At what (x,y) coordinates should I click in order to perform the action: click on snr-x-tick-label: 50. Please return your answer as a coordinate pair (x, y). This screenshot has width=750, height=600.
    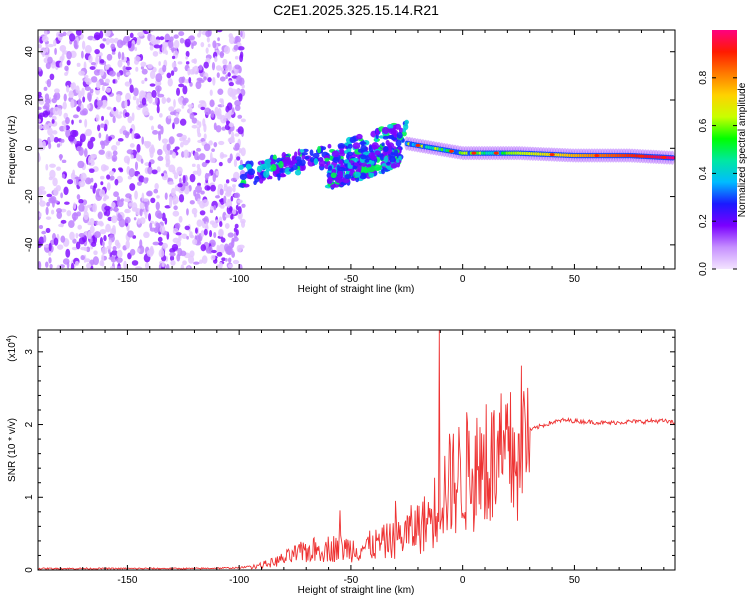
    Looking at the image, I should click on (575, 580).